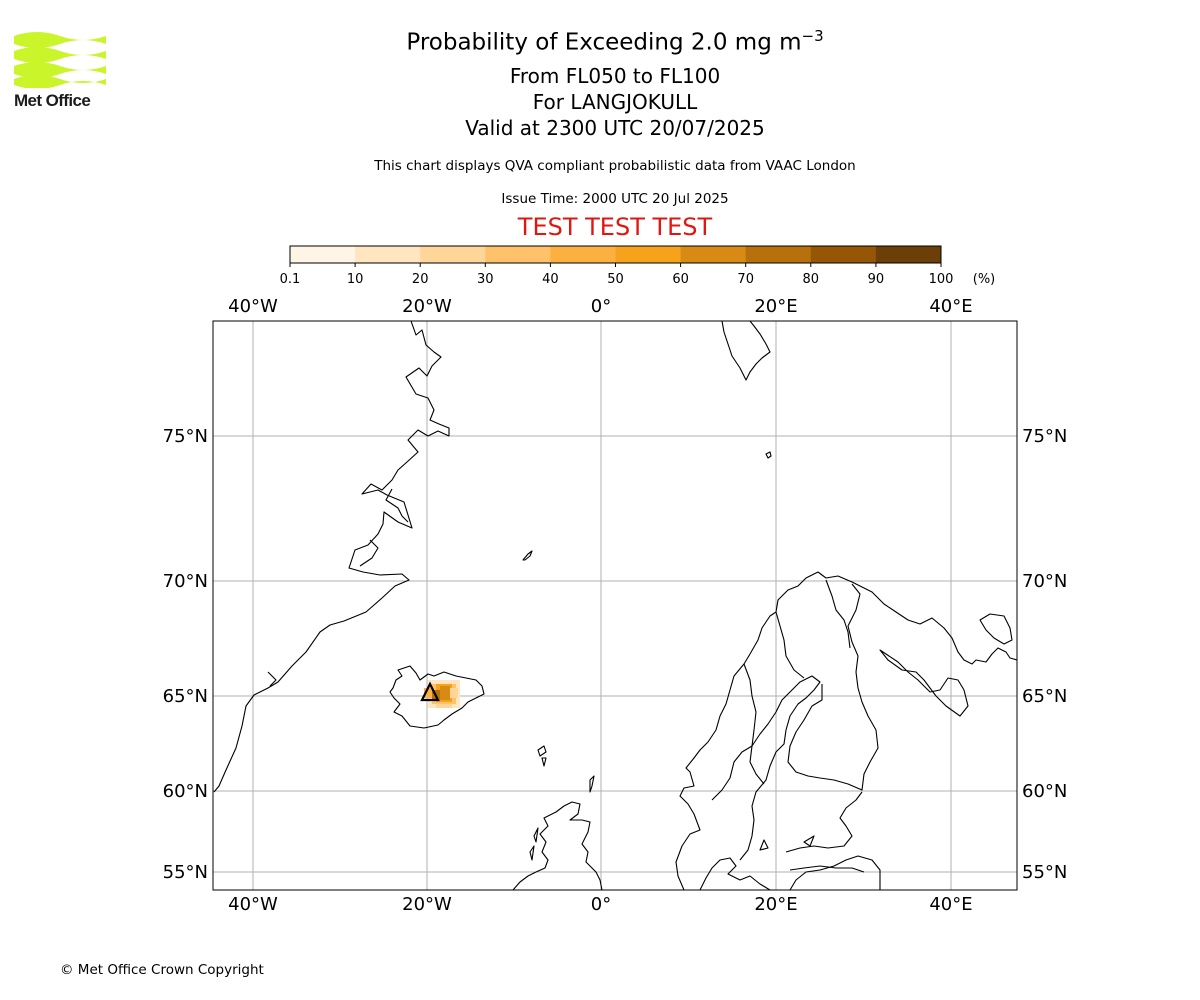 The width and height of the screenshot is (1200, 1000). Describe the element at coordinates (542, 756) in the screenshot. I see `faroe-islands` at that location.